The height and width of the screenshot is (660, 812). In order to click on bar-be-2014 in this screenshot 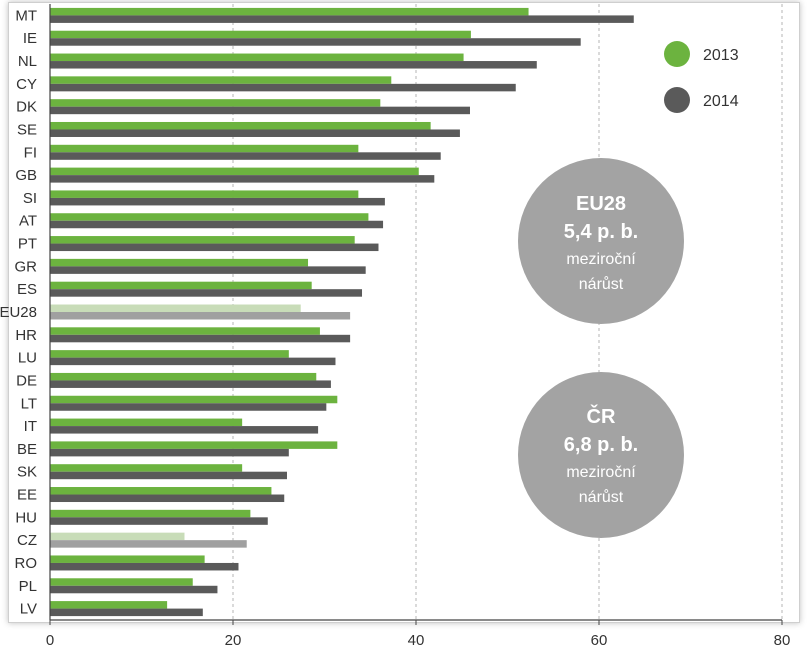, I will do `click(169, 452)`.